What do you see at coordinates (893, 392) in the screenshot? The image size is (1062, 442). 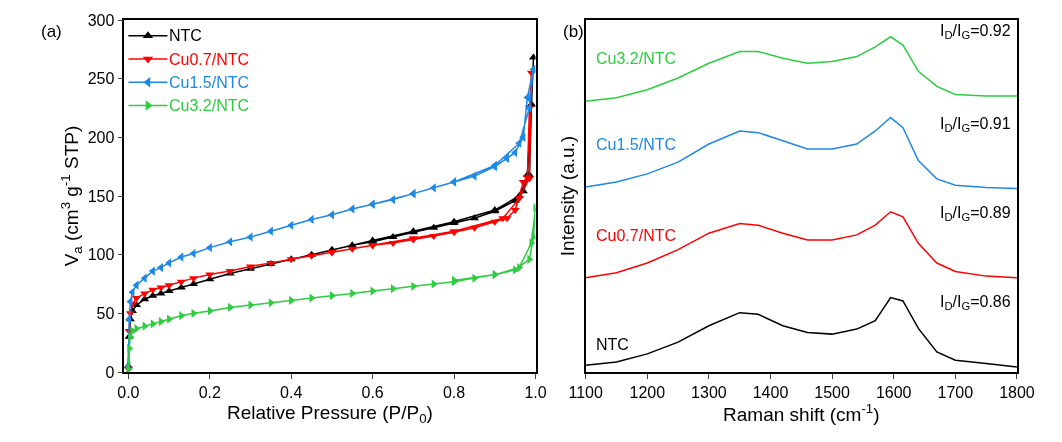 I see `x-tick-label: 1600` at bounding box center [893, 392].